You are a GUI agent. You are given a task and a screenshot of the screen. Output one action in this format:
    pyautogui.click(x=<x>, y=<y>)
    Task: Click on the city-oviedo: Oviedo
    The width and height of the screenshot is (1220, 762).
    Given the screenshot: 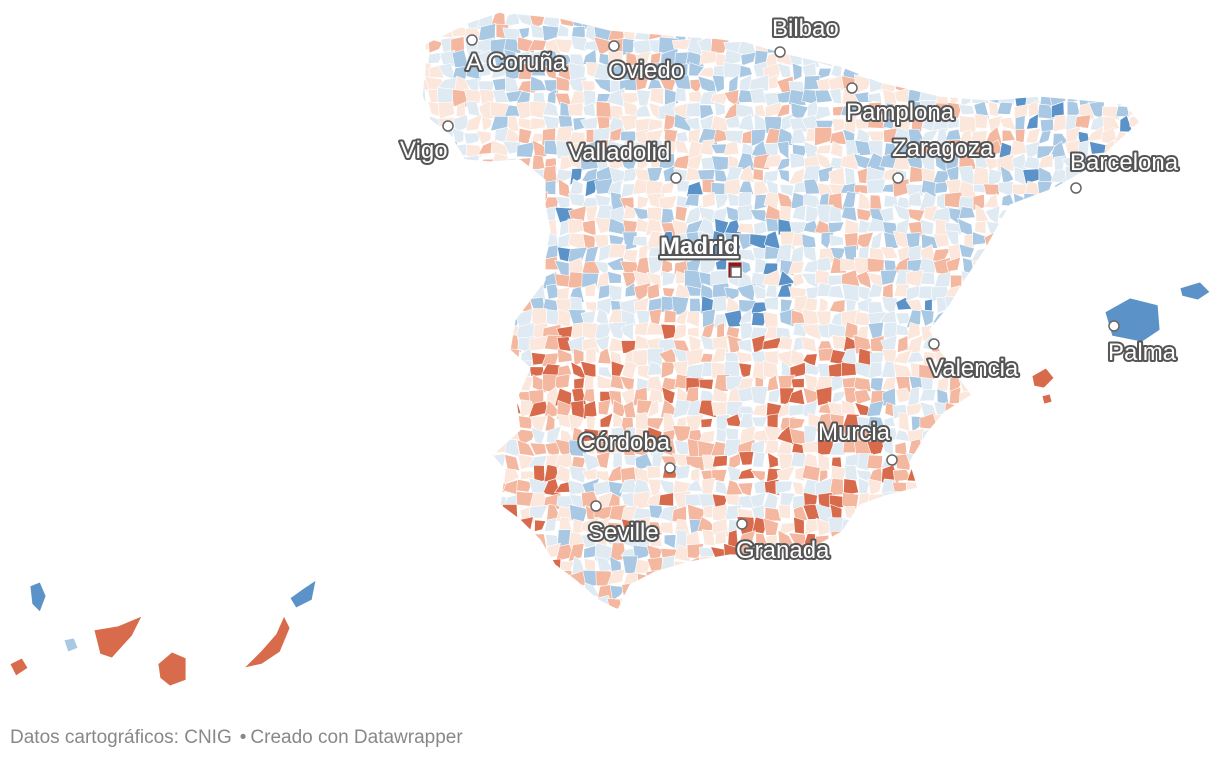 What is the action you would take?
    pyautogui.click(x=646, y=63)
    